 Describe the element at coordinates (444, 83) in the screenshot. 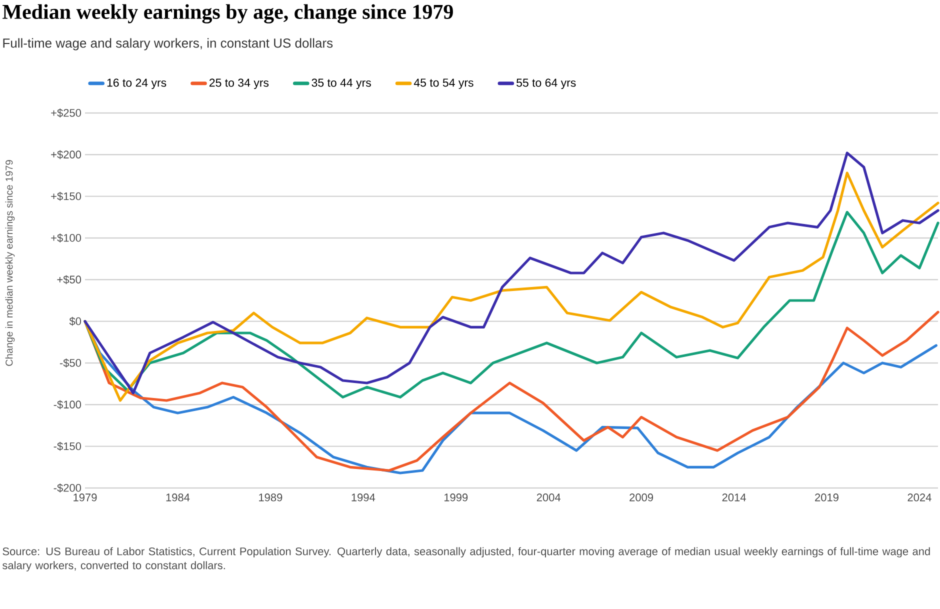

I see `legend-label: 45 to 54 yrs` at that location.